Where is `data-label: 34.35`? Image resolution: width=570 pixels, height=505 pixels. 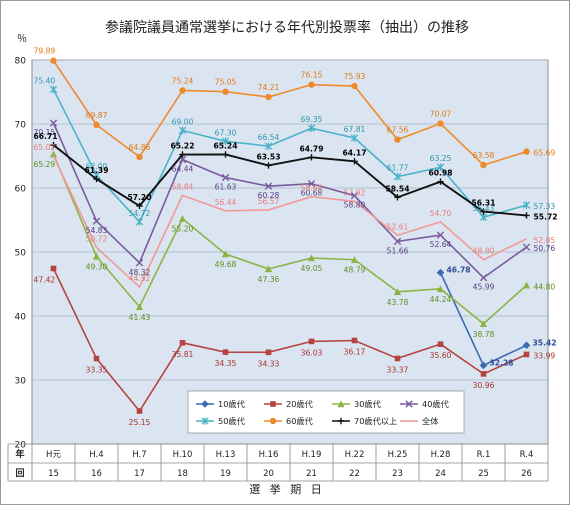 data-label: 34.35 is located at coordinates (226, 363).